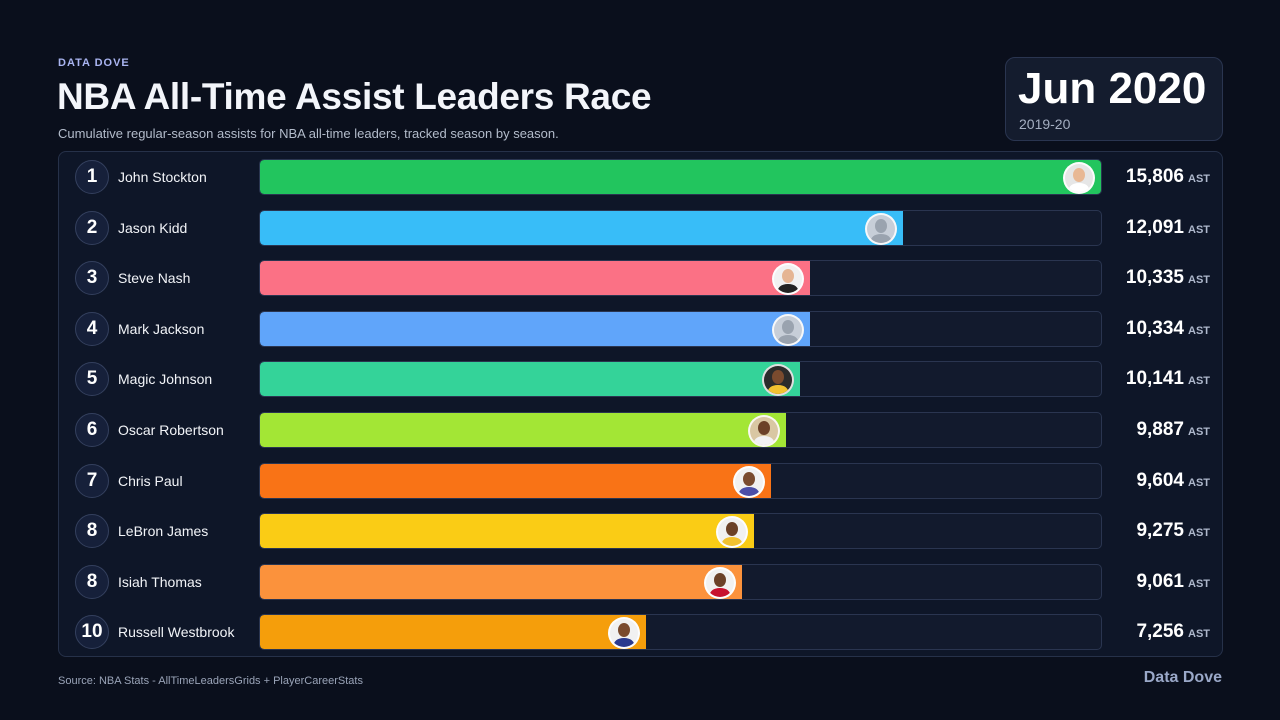 The image size is (1280, 720). What do you see at coordinates (1154, 176) in the screenshot?
I see `assist-count: 15,806` at bounding box center [1154, 176].